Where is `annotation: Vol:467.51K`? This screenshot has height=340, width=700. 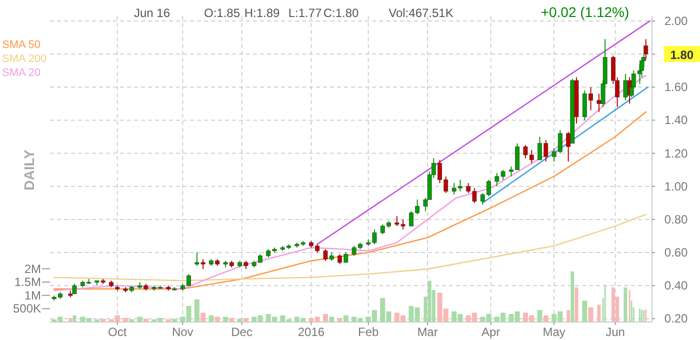 annotation: Vol:467.51K is located at coordinates (421, 13).